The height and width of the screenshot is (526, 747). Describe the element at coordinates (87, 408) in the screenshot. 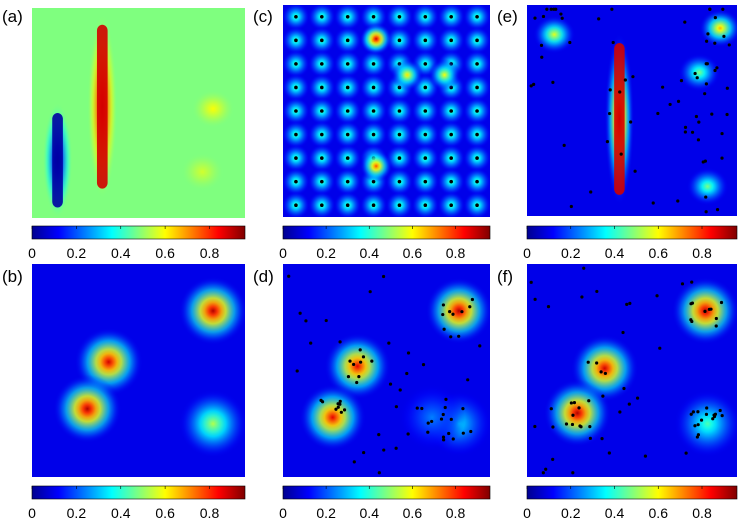

I see `peak` at that location.